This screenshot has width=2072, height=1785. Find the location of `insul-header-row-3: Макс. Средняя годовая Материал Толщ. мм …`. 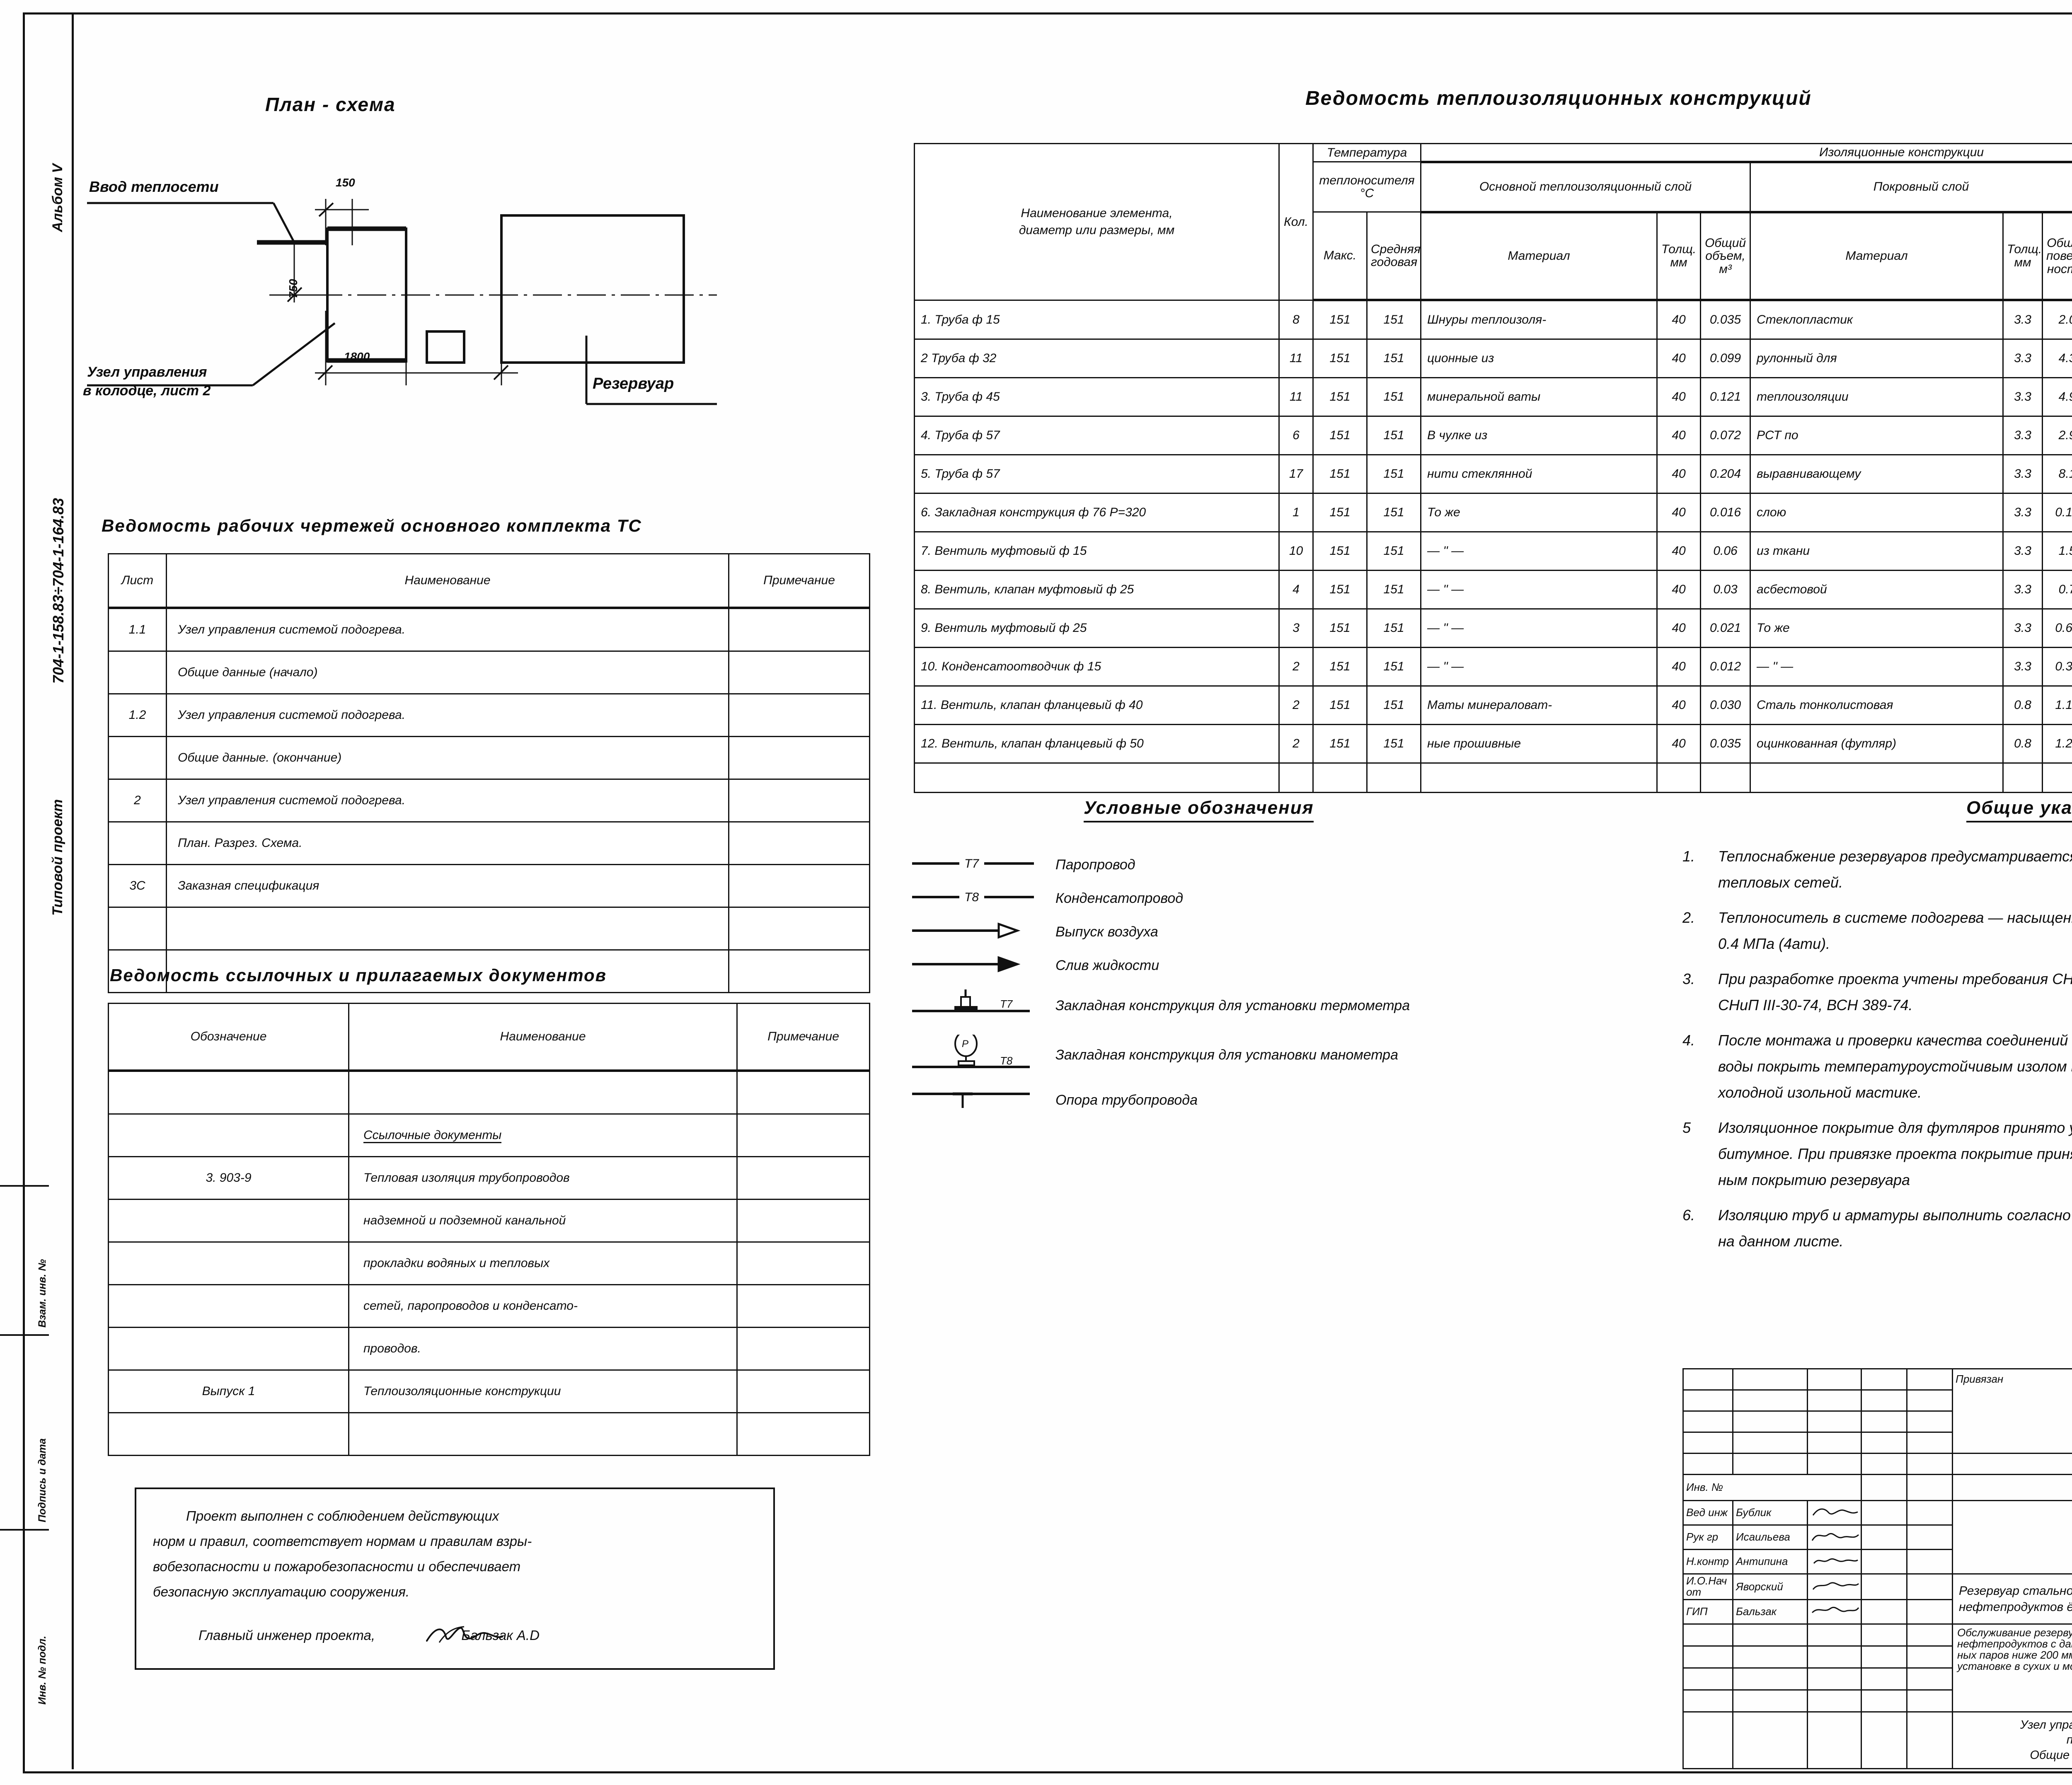

insul-header-row-3: Макс. Средняя годовая Материал Толщ. мм … is located at coordinates (1493, 256).